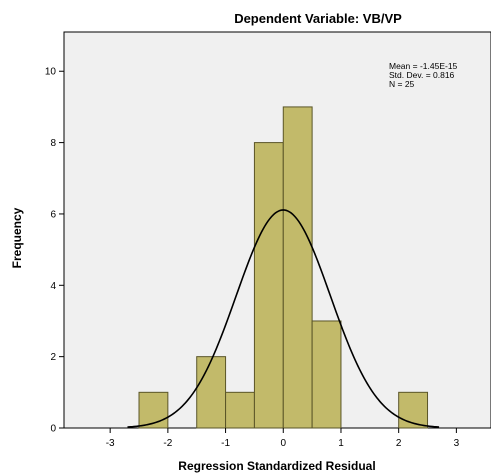 The image size is (491, 476). Describe the element at coordinates (276, 466) in the screenshot. I see `x-axis-title: Regression Standardized Residual` at that location.